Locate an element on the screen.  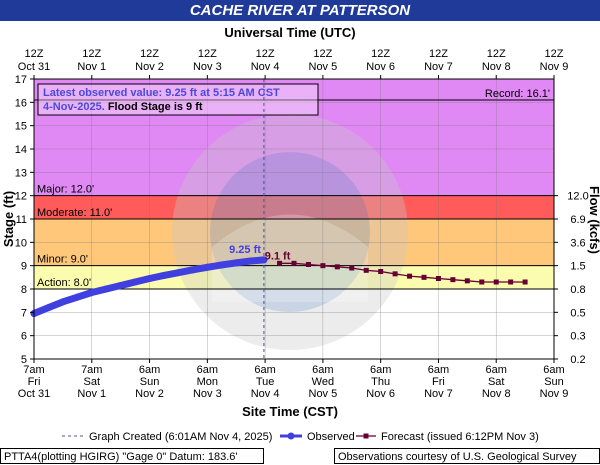
bottom-tick-label: Tue is located at coordinates (265, 382).